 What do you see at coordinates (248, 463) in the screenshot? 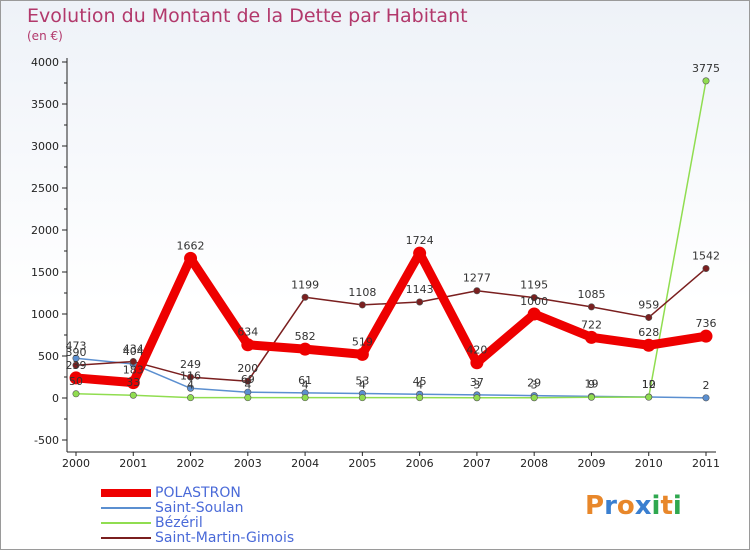
I see `x-tick-label: 2003` at bounding box center [248, 463].